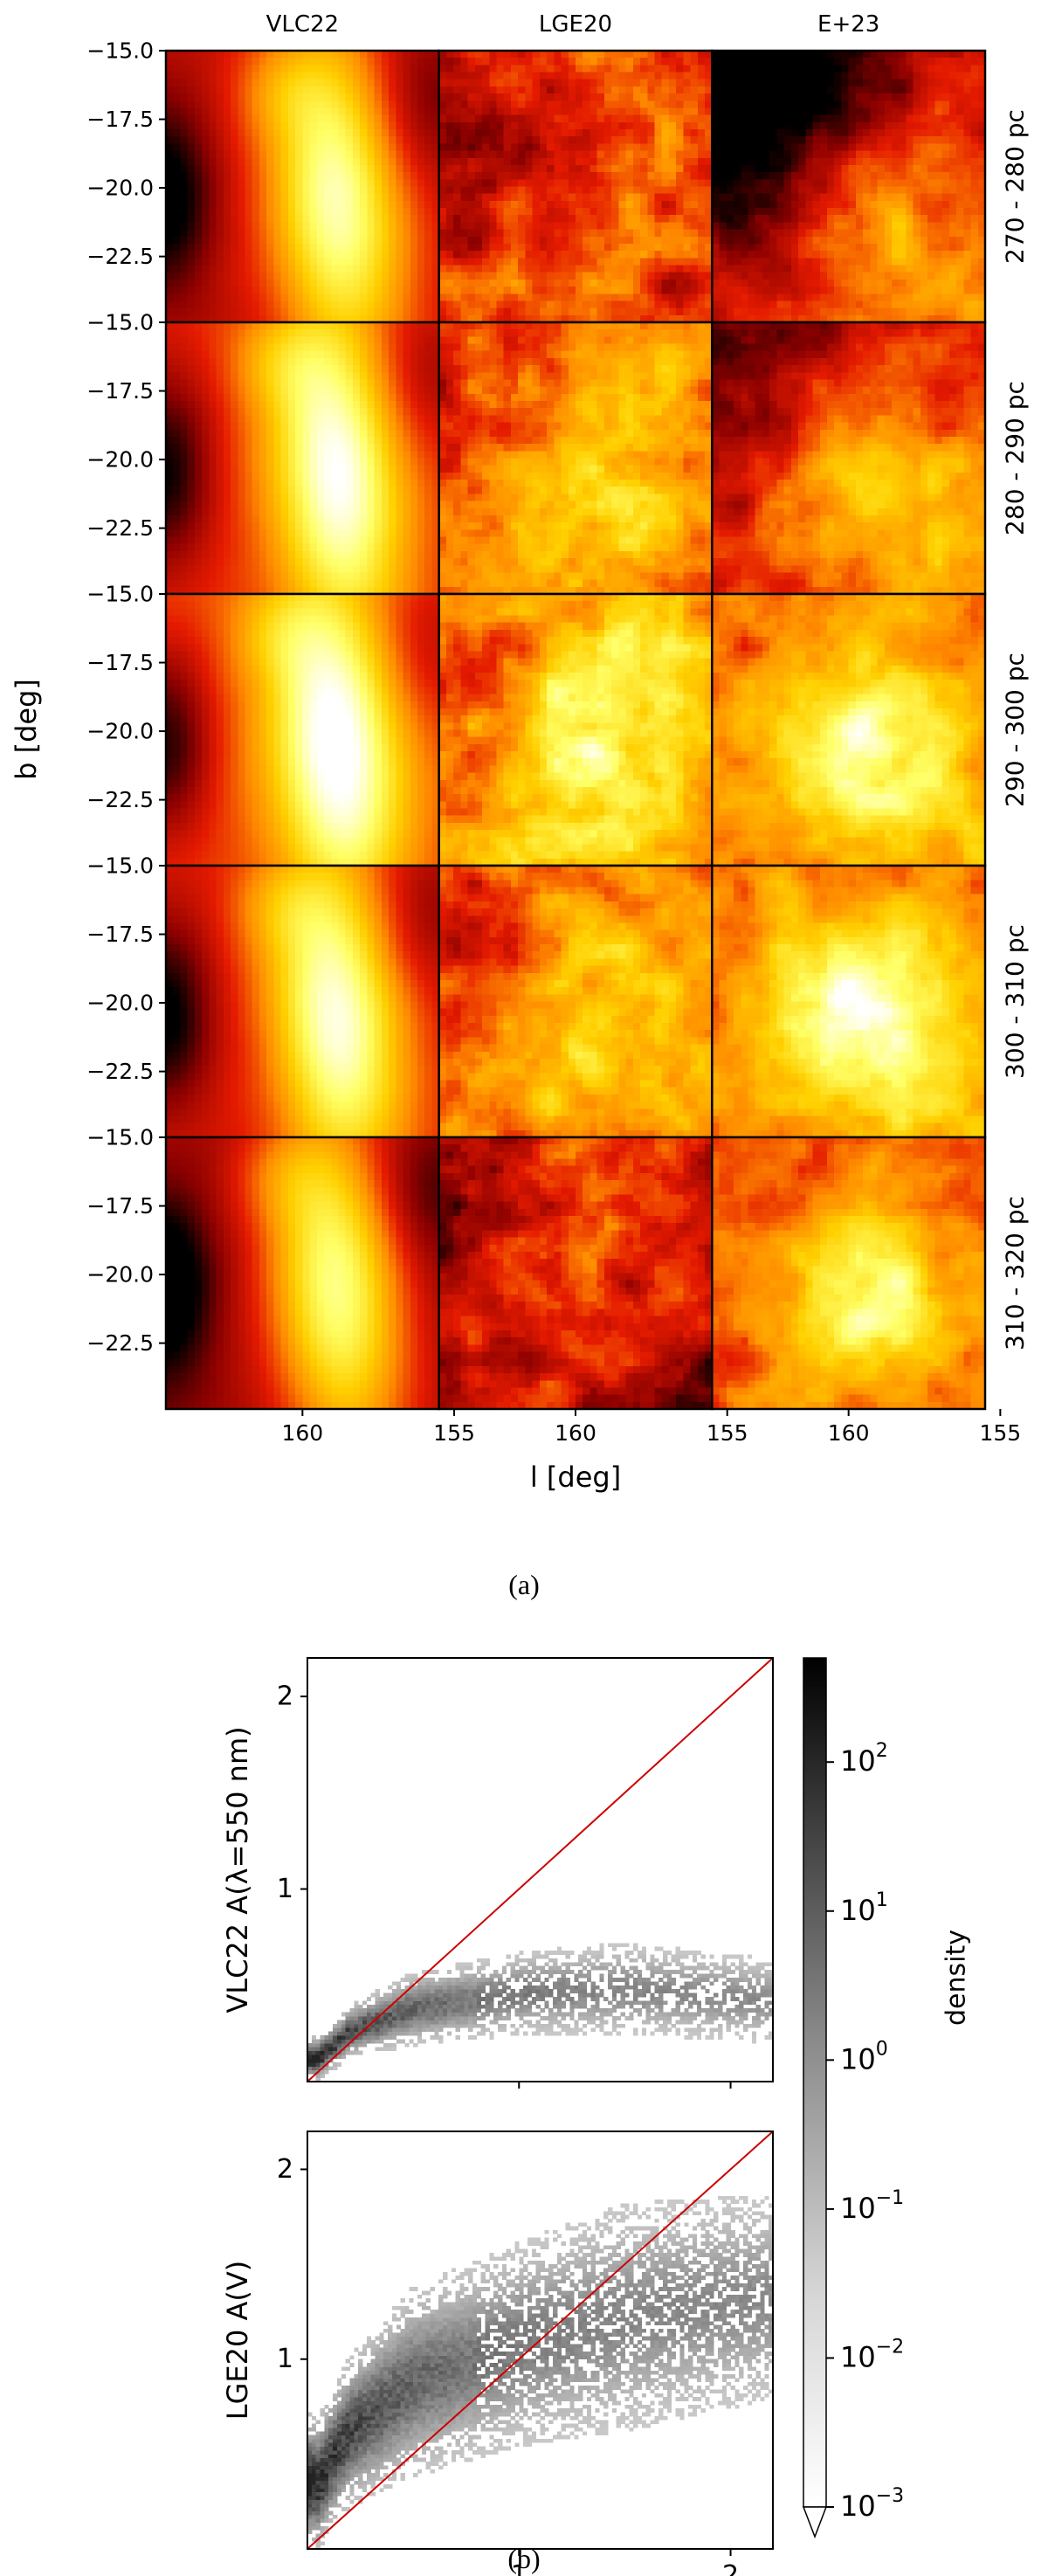 The image size is (1048, 2576). I want to click on colorbar-gradient, so click(814, 2082).